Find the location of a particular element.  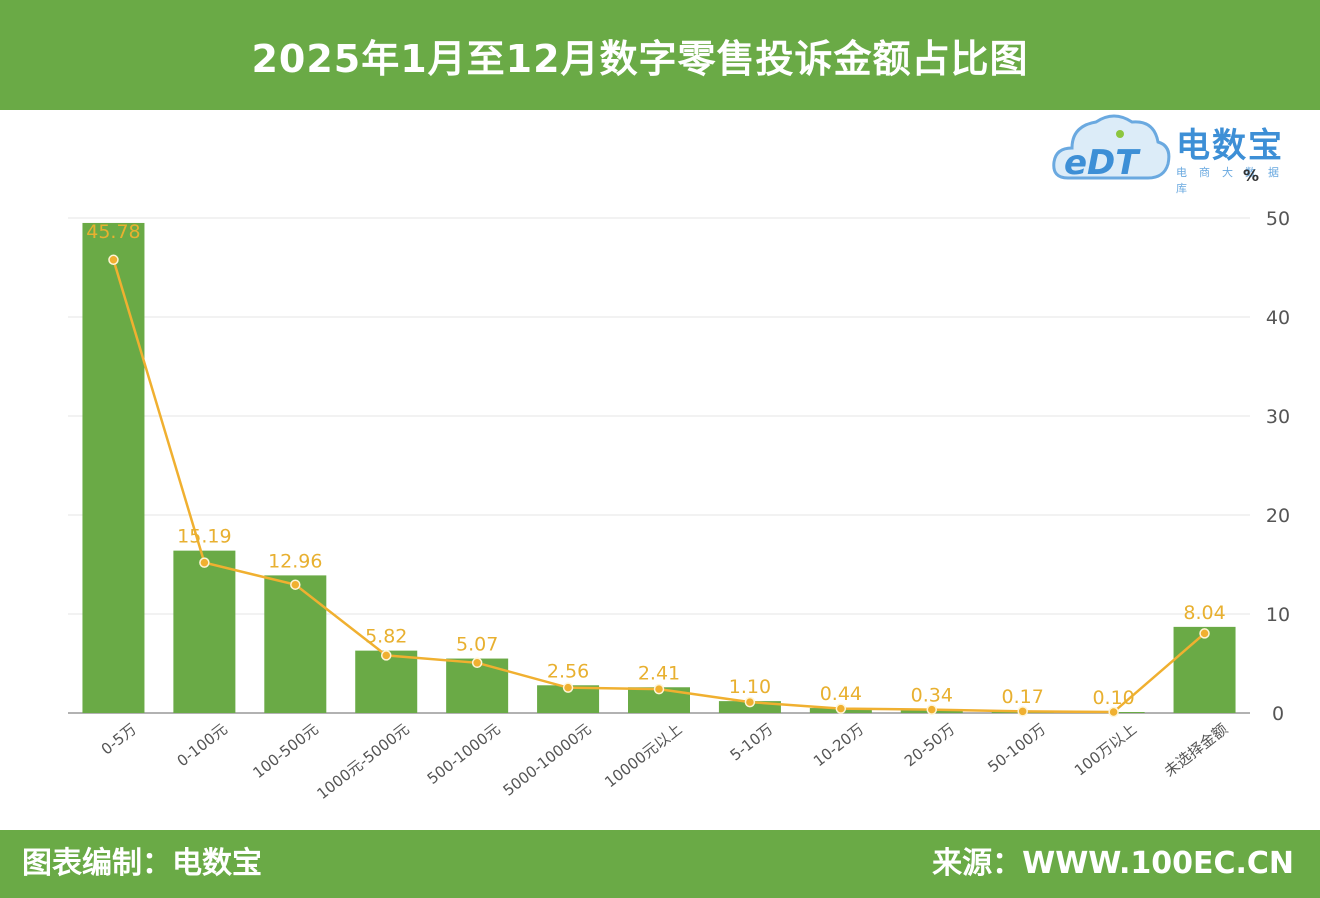

data-label: 5.07 is located at coordinates (477, 645).